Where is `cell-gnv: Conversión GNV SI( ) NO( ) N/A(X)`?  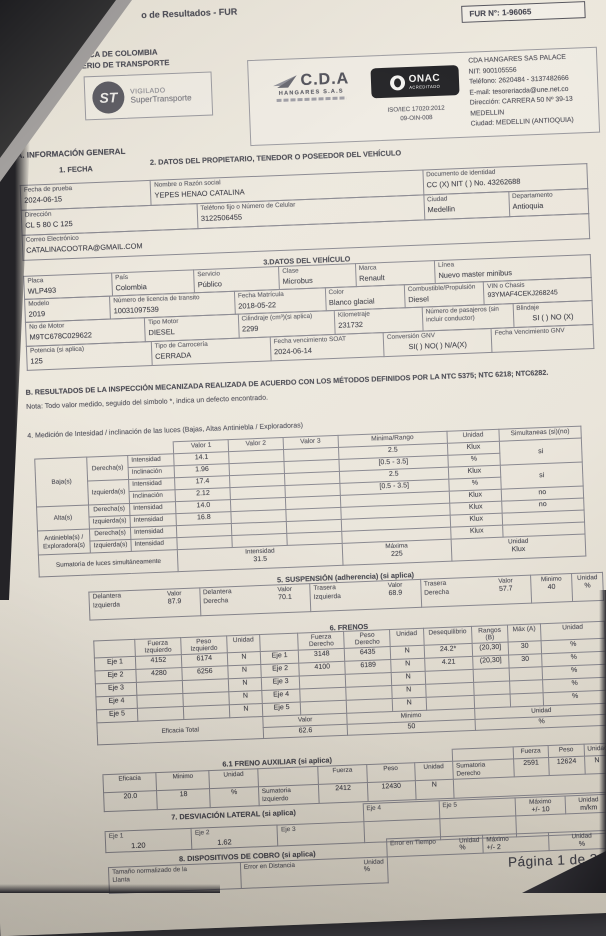 cell-gnv: Conversión GNV SI( ) NO( ) N/A(X) is located at coordinates (437, 342).